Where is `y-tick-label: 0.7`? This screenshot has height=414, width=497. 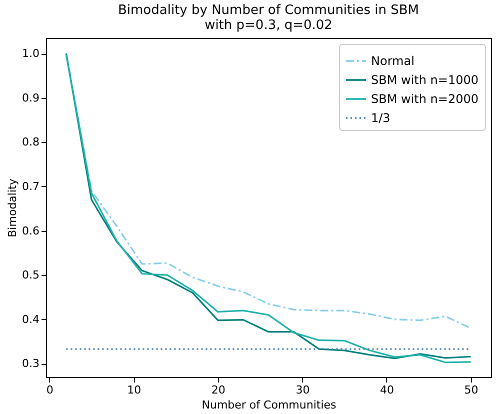 y-tick-label: 0.7 is located at coordinates (31, 186).